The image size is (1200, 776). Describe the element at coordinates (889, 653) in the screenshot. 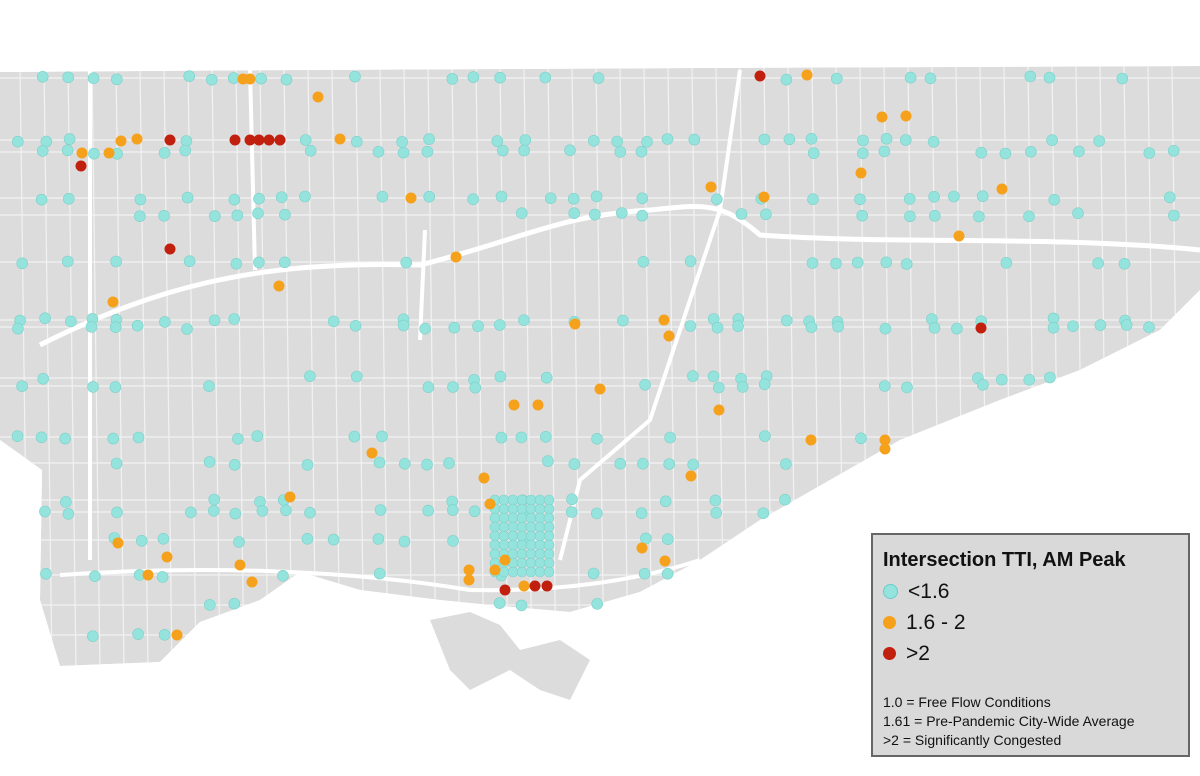

I see `red-dot-icon` at that location.